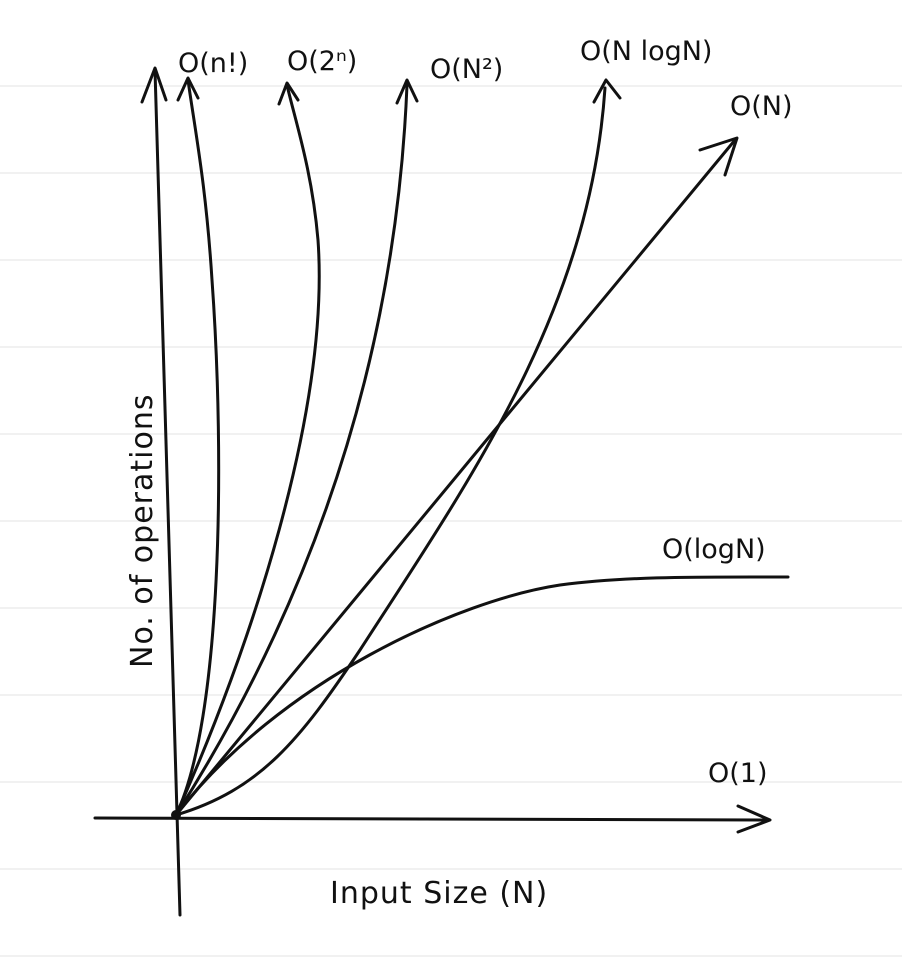 This screenshot has height=964, width=902. What do you see at coordinates (607, 91) in the screenshot?
I see `series-arrowhead-o-n-log-n` at bounding box center [607, 91].